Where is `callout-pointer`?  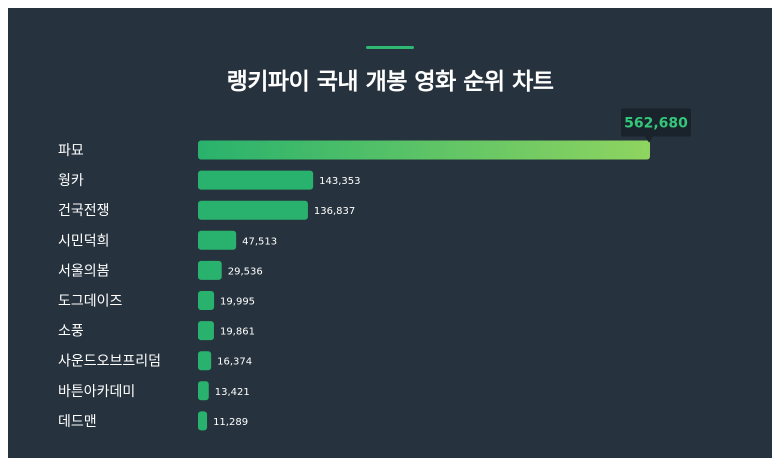
callout-pointer is located at coordinates (649, 139).